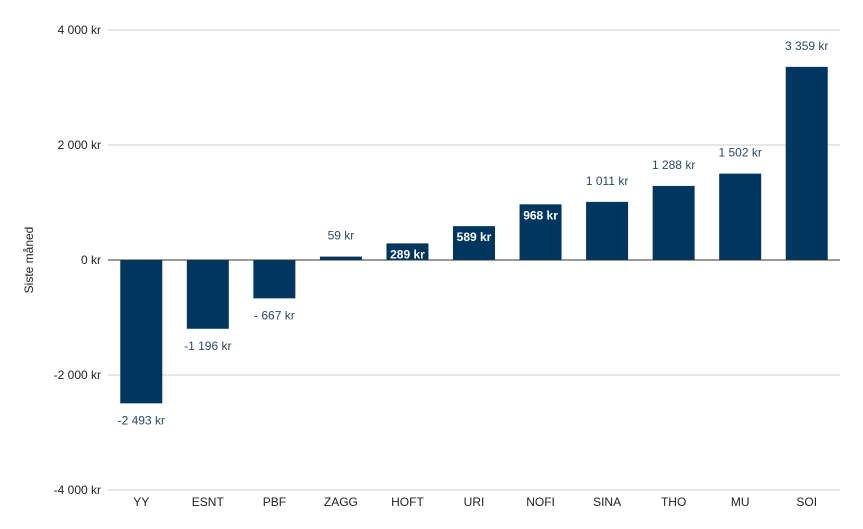 This screenshot has height=529, width=863. I want to click on x-axis-ticks: YY ESNT PBF ZAGG HOFT URI NOFI SINA THO MU SOI, so click(475, 502).